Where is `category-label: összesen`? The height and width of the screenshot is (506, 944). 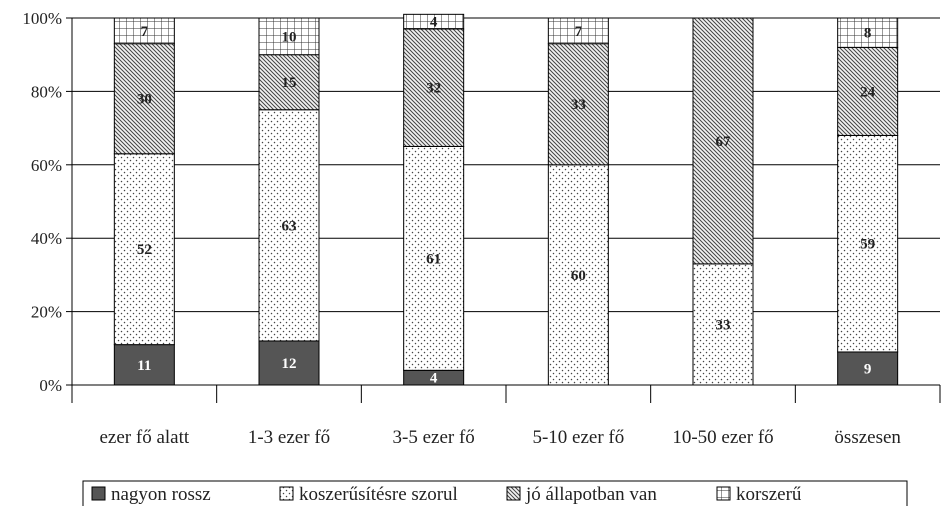 category-label: összesen is located at coordinates (867, 437).